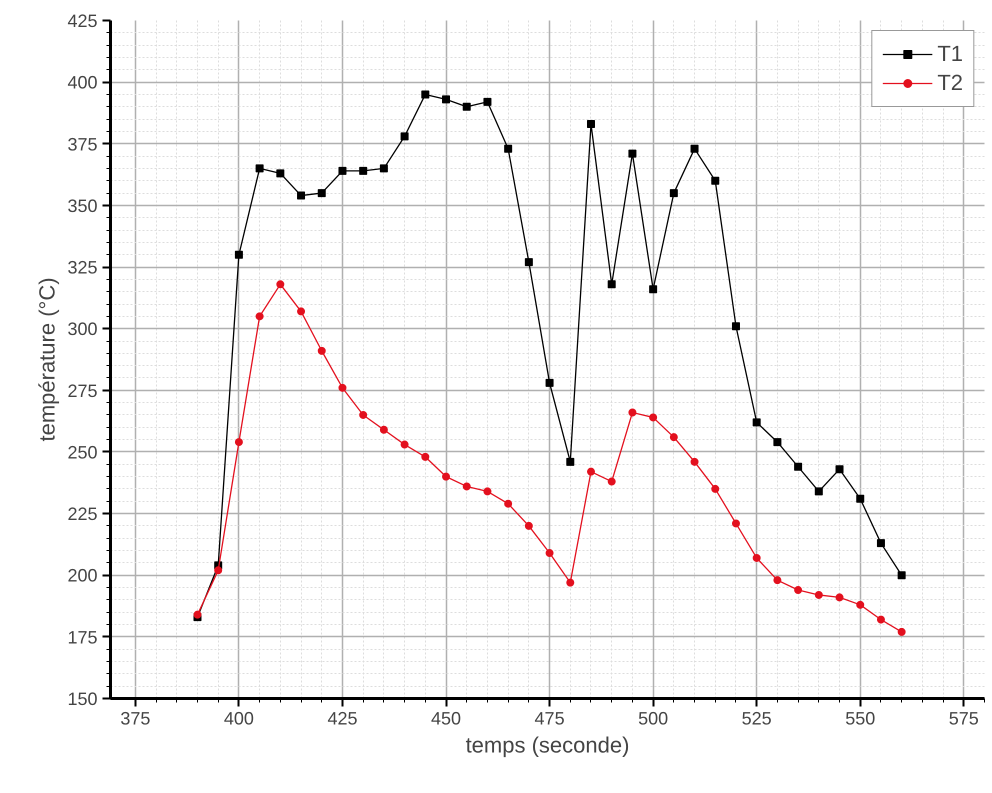 The image size is (992, 793). I want to click on y-tick-label: 200, so click(82, 576).